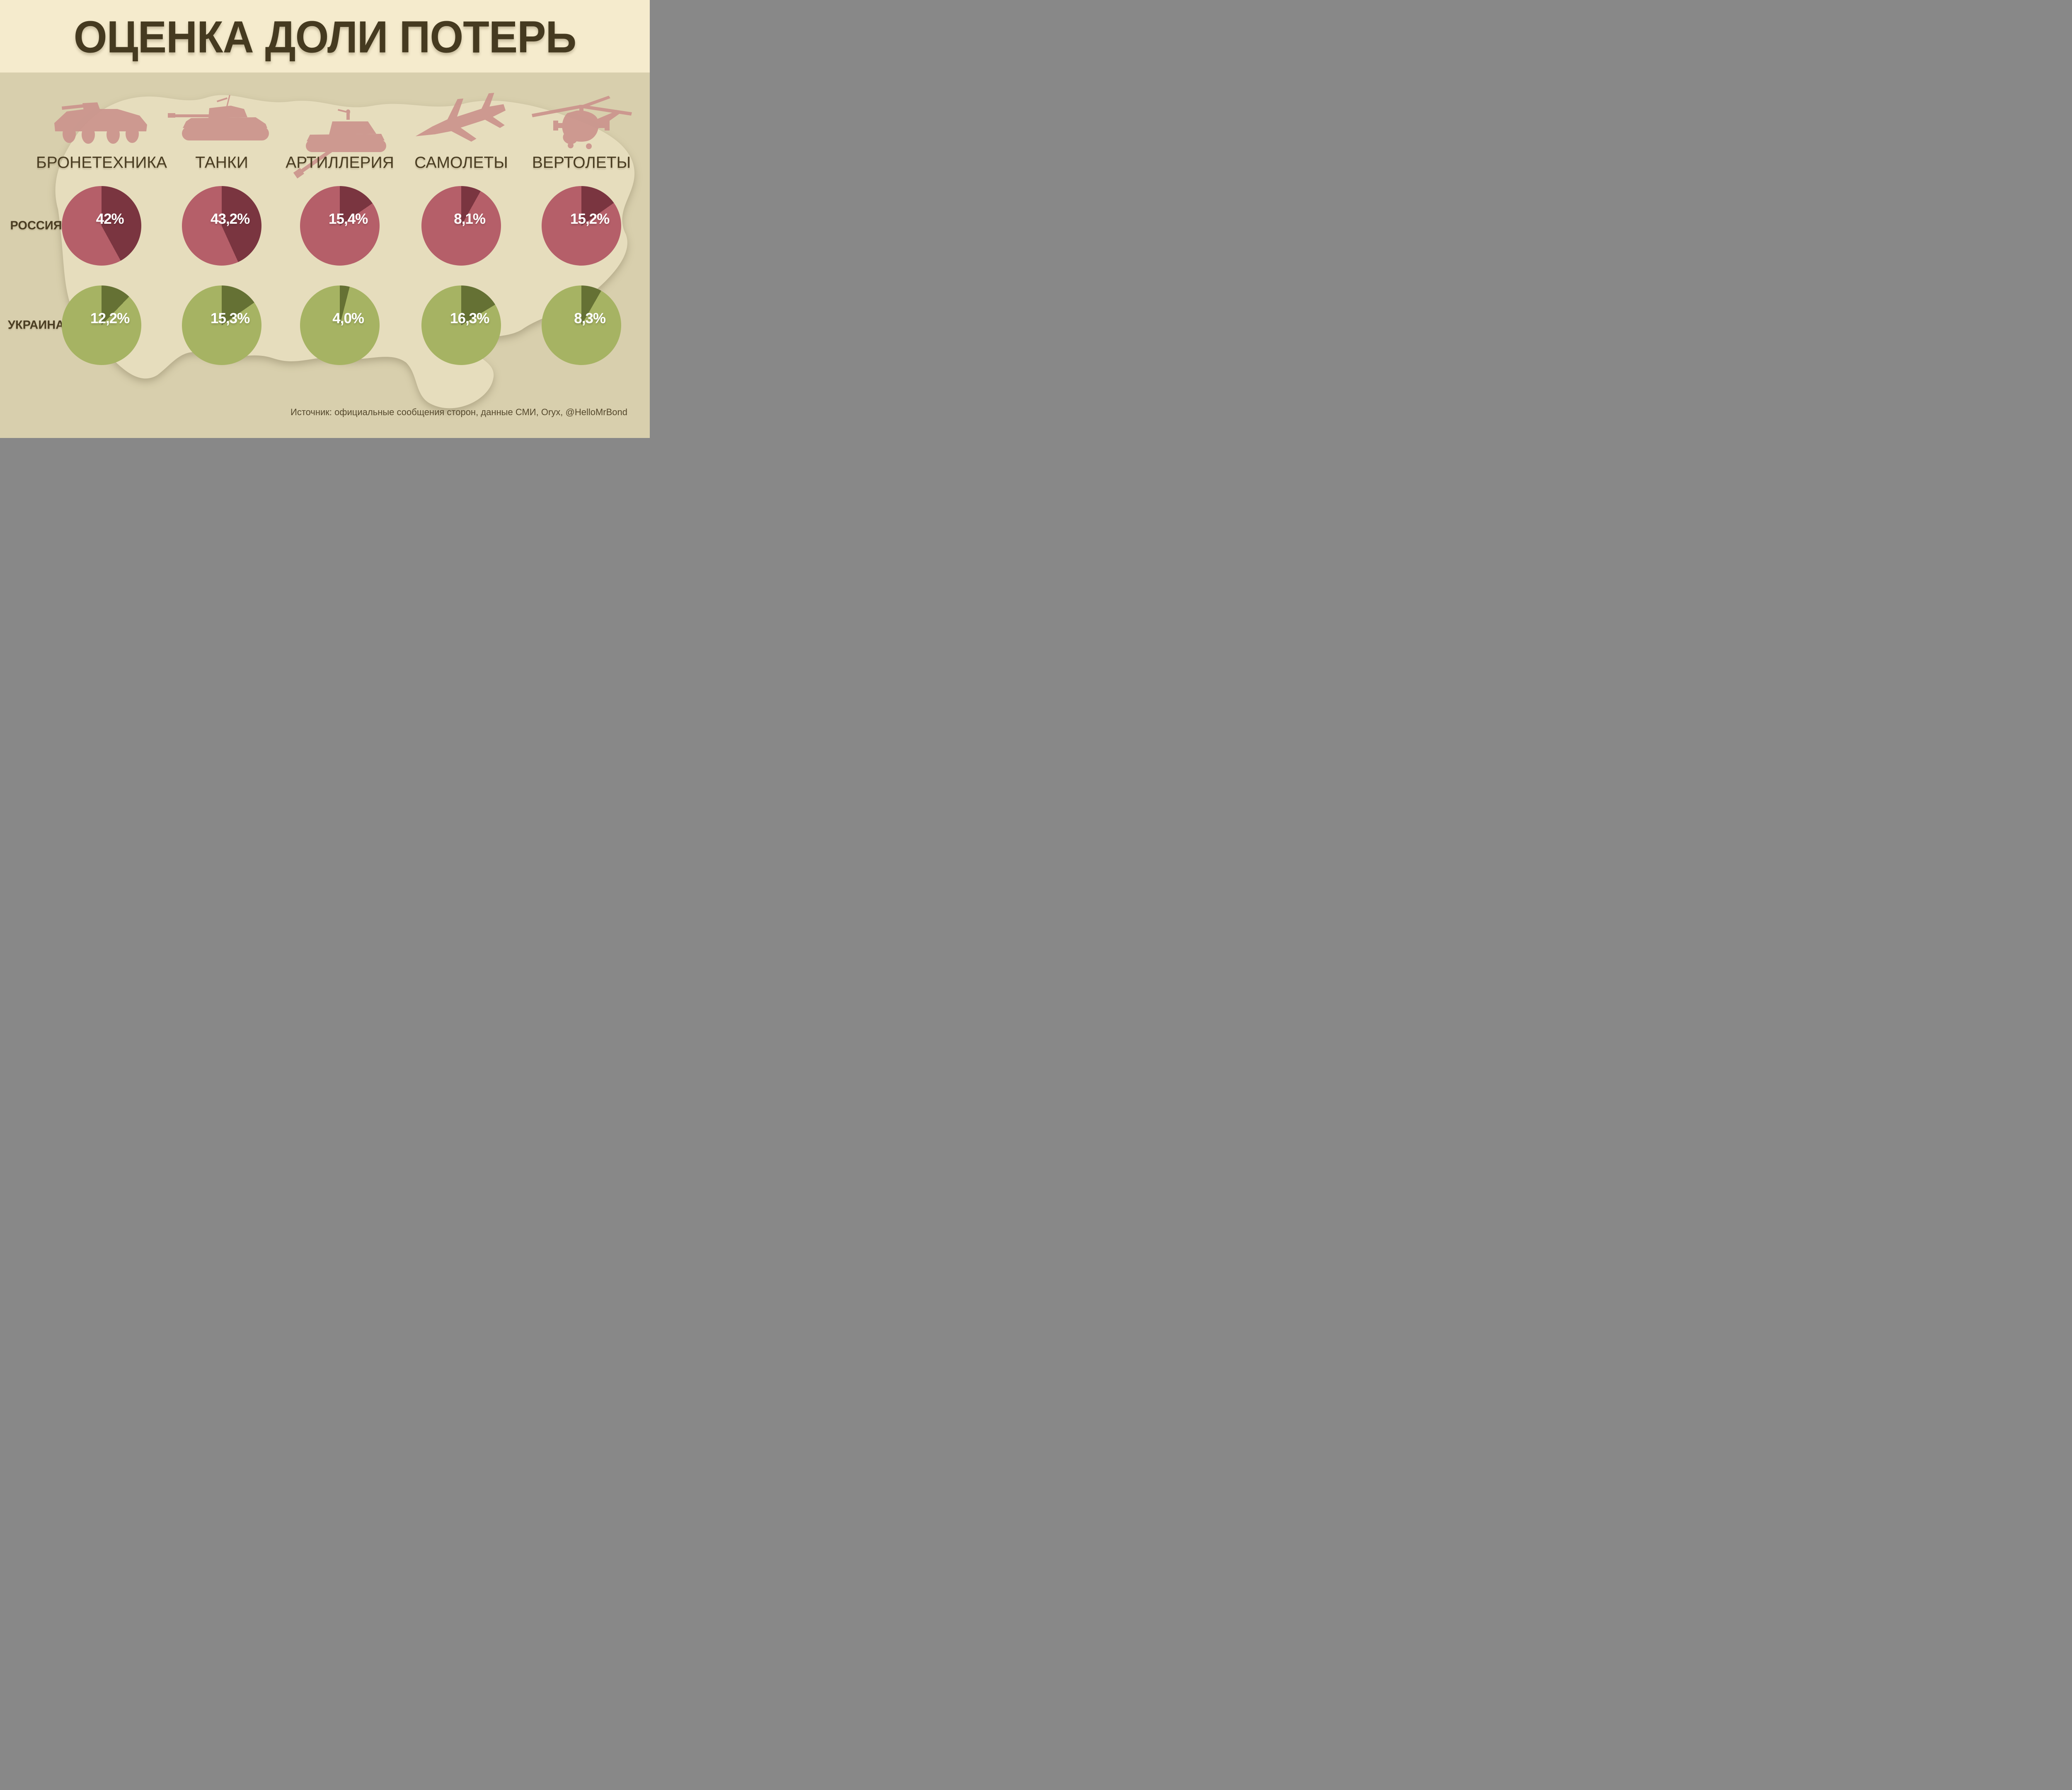 The width and height of the screenshot is (2072, 1790). I want to click on pie-russia-helicopters: 15,2%, so click(581, 226).